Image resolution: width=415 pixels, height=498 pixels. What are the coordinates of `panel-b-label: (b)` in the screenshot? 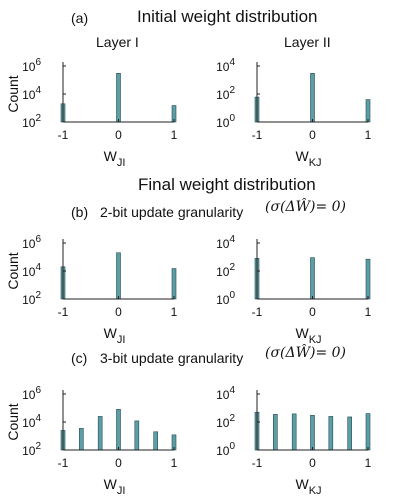 It's located at (80, 212).